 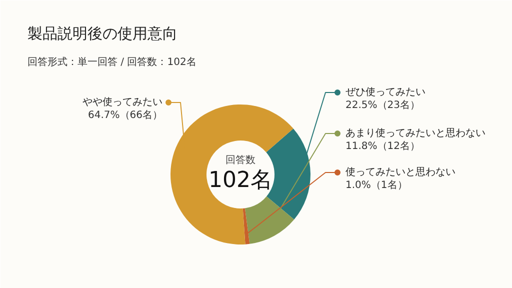 What do you see at coordinates (103, 33) in the screenshot?
I see `chart-title: 製品説明後の使用意向` at bounding box center [103, 33].